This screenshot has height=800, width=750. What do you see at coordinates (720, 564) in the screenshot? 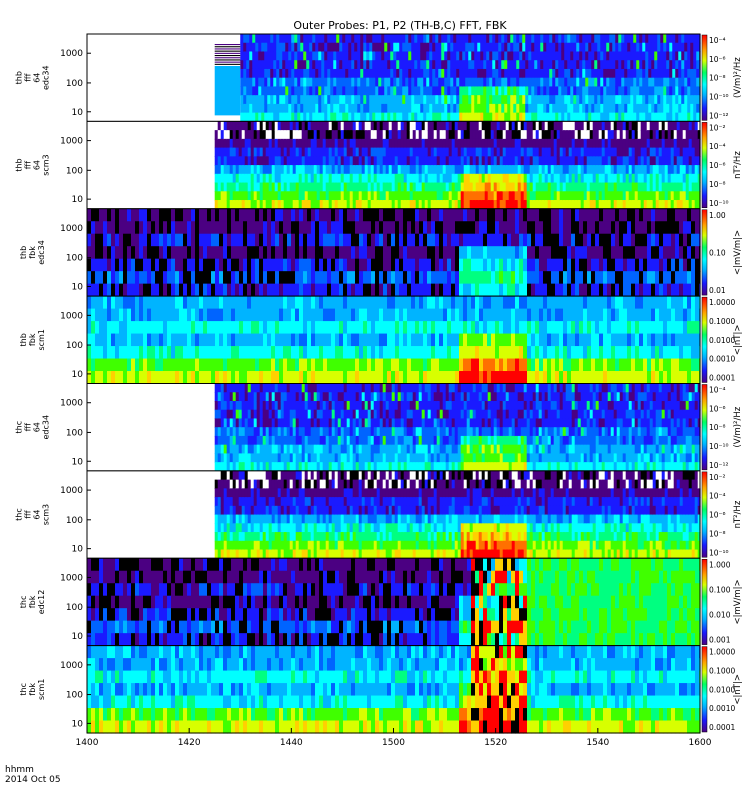
I see `colorbar-tick-label: 1.000` at bounding box center [720, 564].